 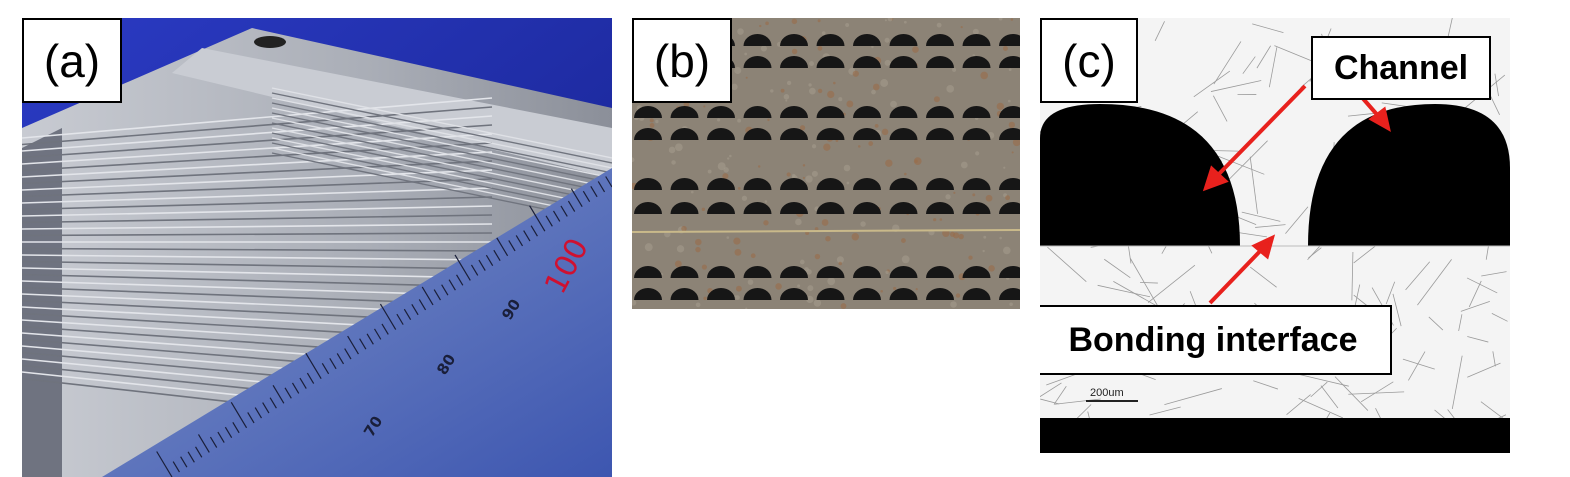 I want to click on panel-c-label: (c), so click(x=1089, y=60).